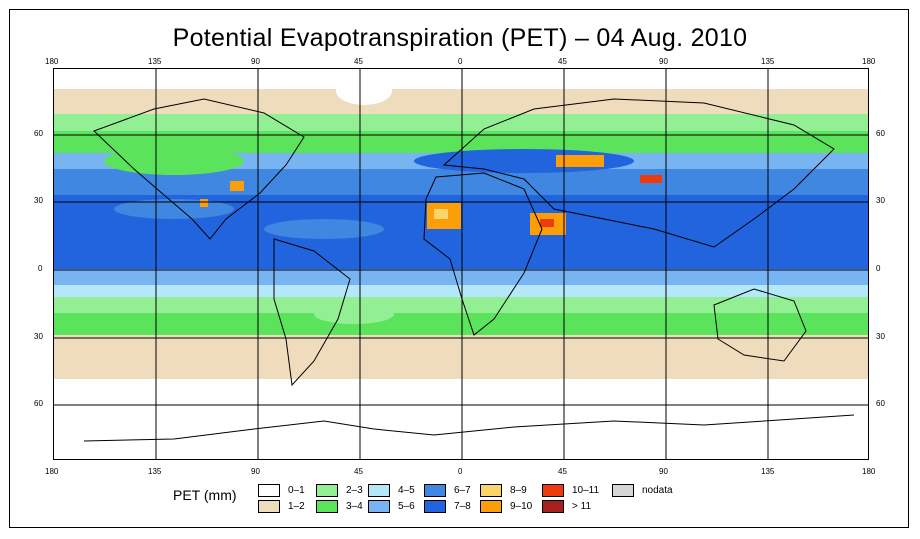 The height and width of the screenshot is (539, 920). I want to click on legend-label: > 11, so click(581, 506).